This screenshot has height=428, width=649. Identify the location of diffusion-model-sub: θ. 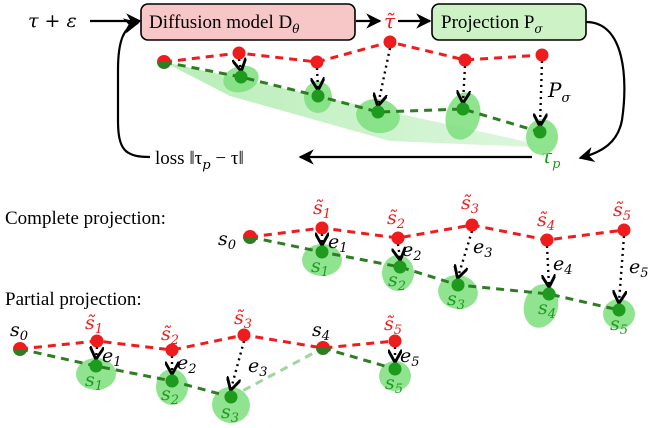
(296, 29).